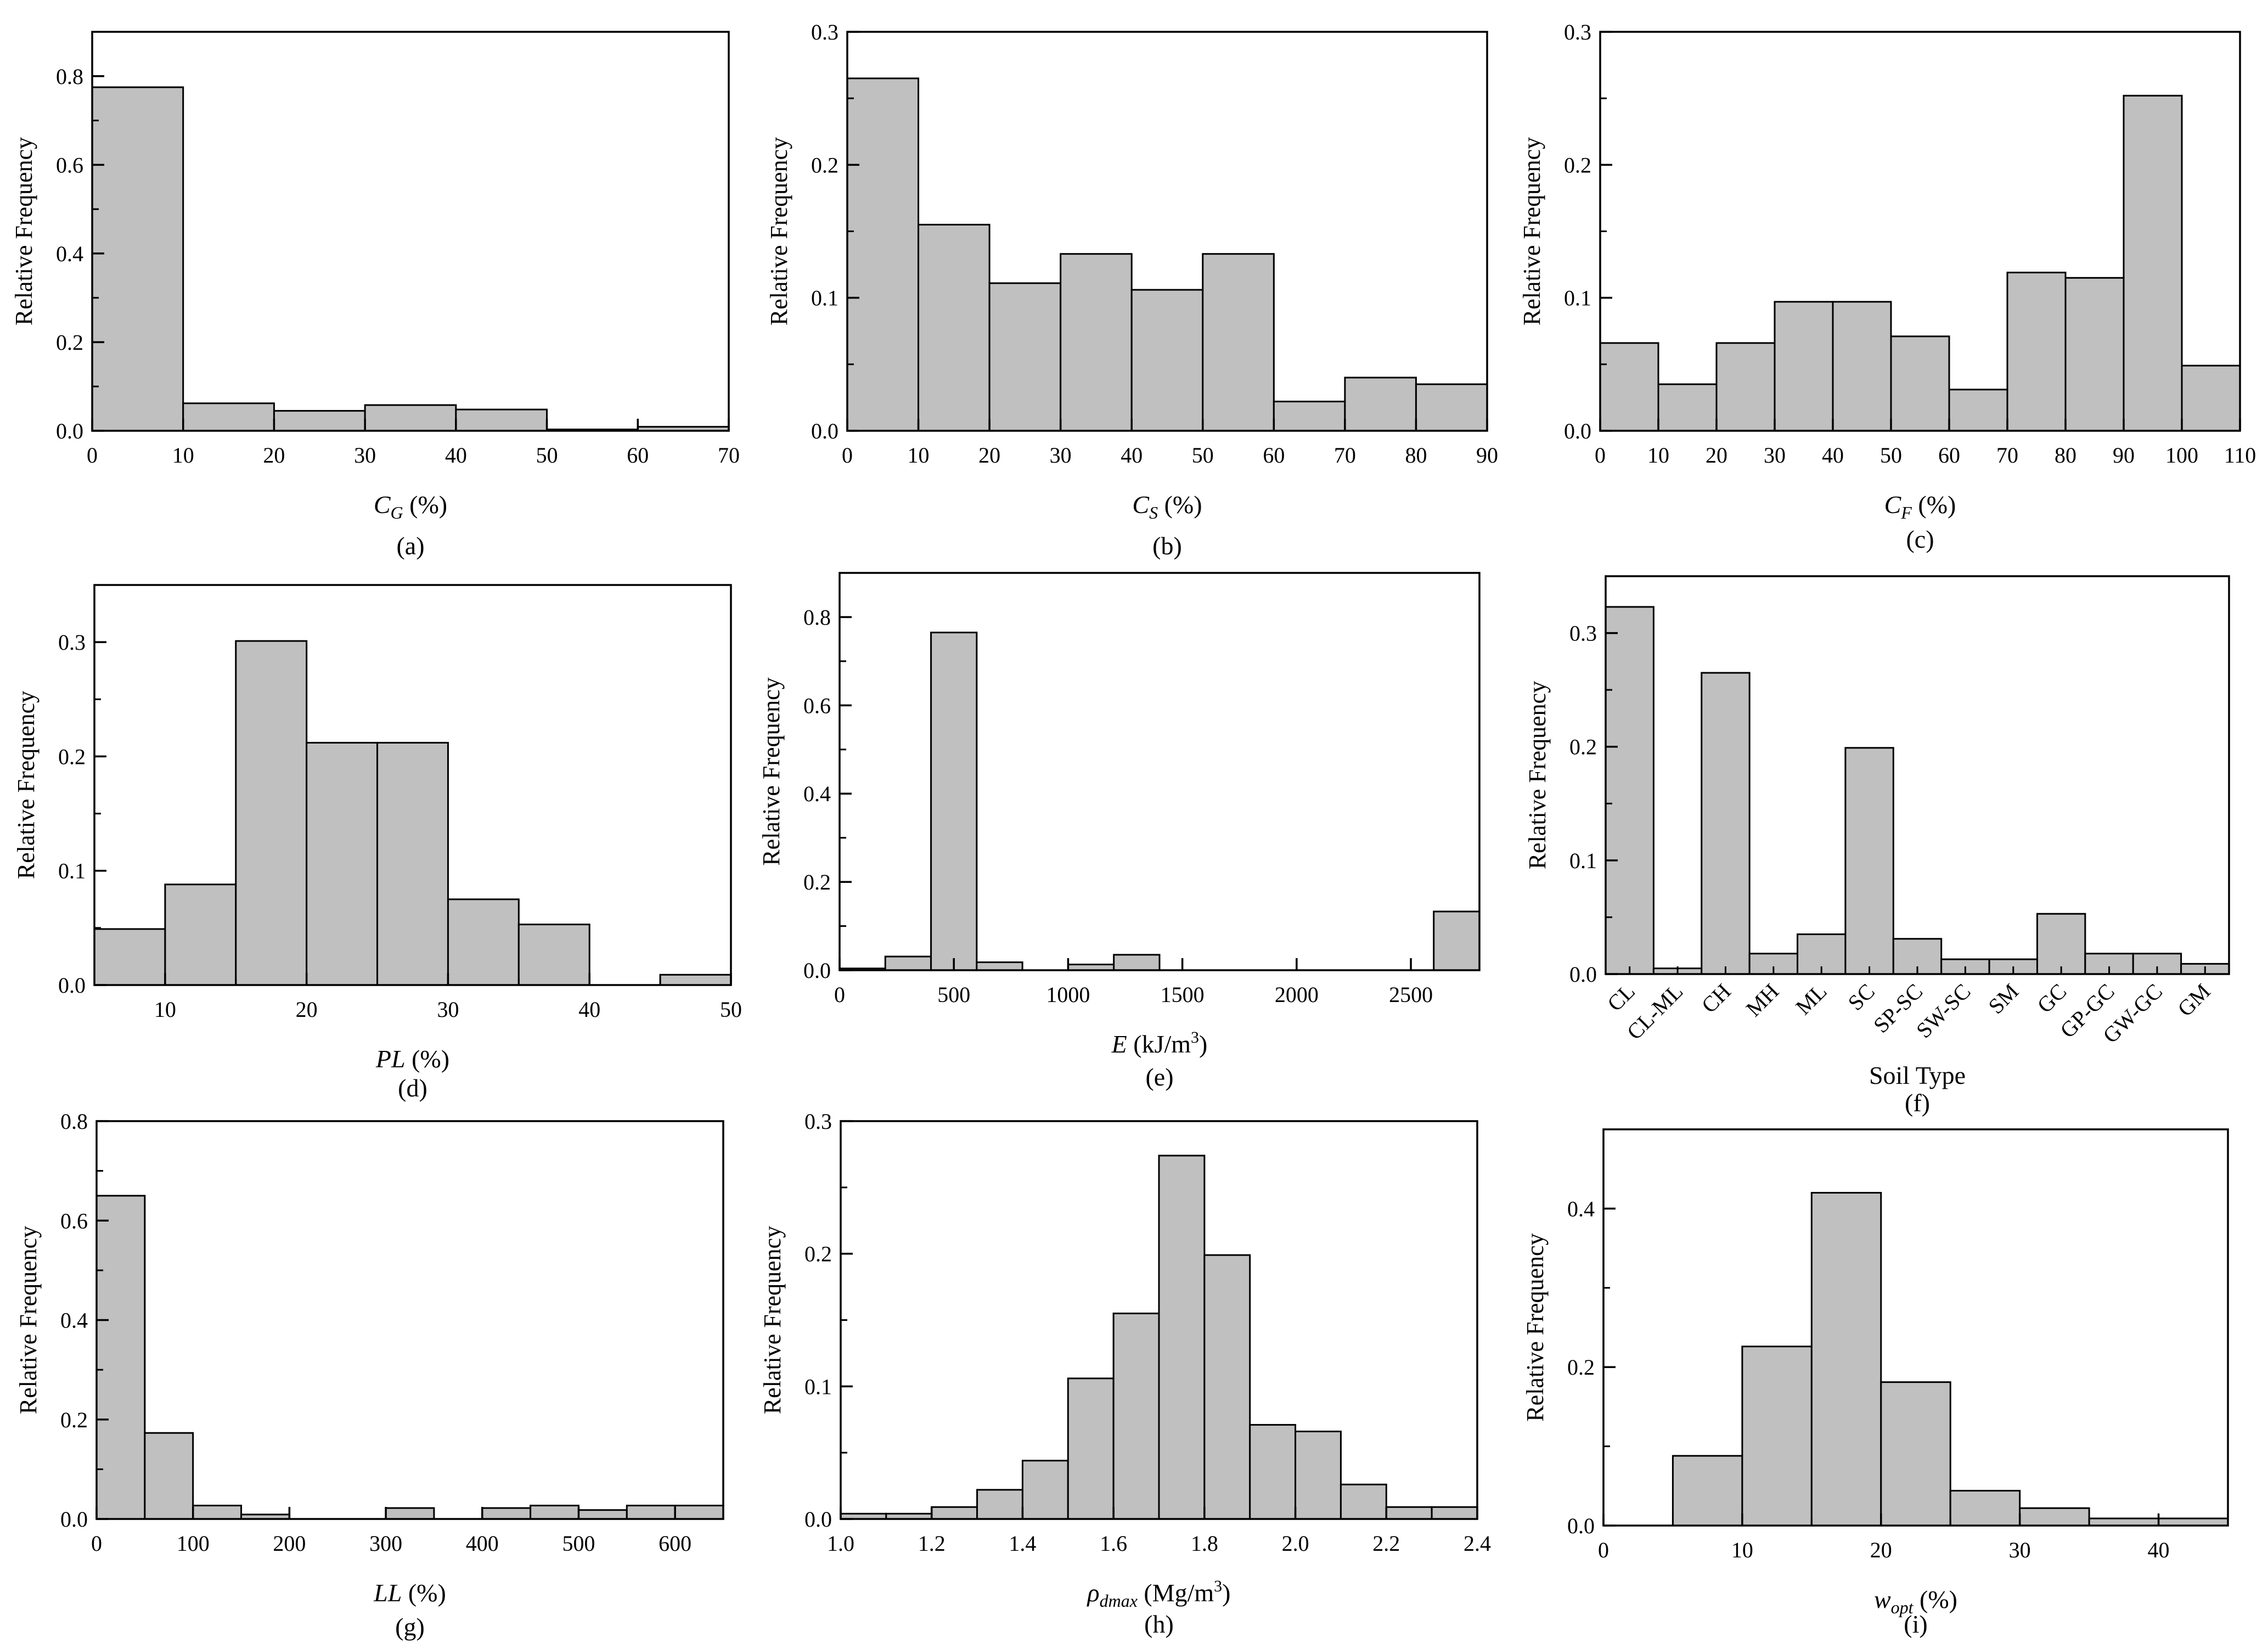 Image resolution: width=2268 pixels, height=1643 pixels. Describe the element at coordinates (1416, 455) in the screenshot. I see `xtick-label-b-8: 80` at that location.